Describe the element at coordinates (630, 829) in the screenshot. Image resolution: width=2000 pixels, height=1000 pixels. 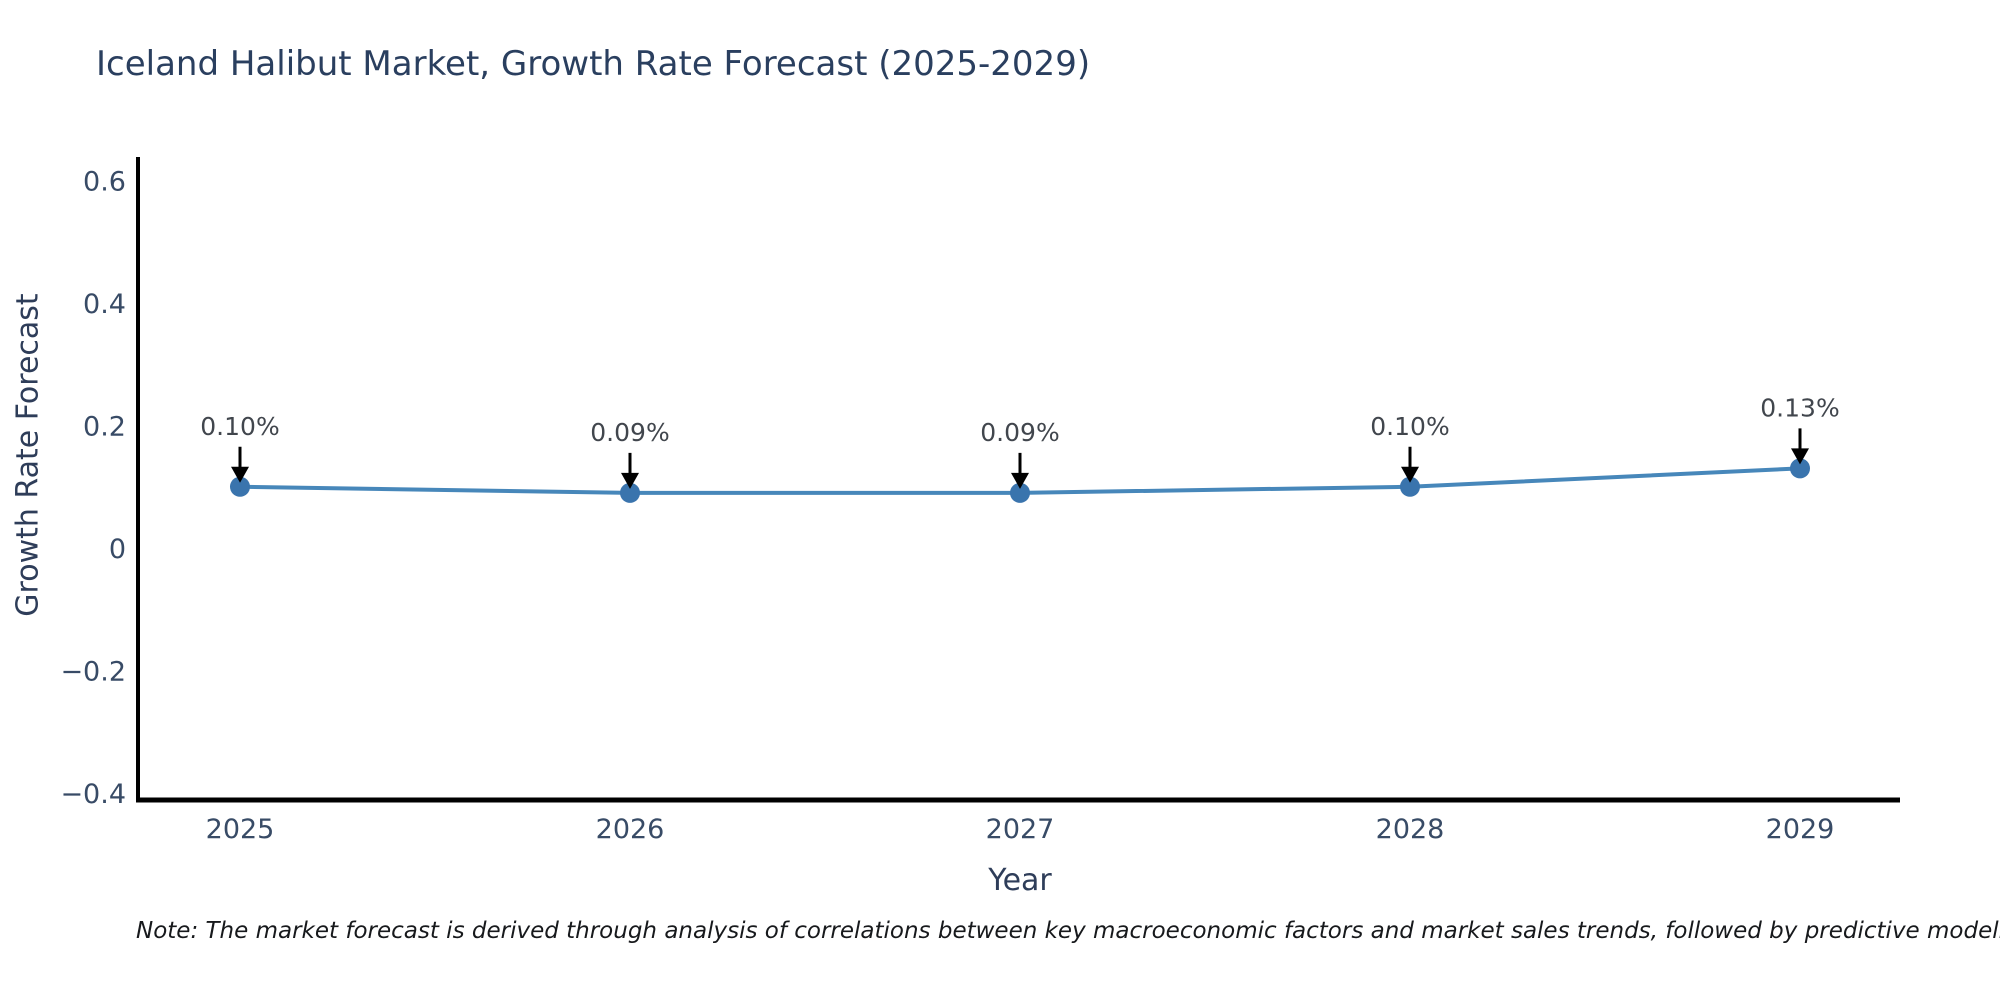
I see `x-tick-label: 2026` at that location.